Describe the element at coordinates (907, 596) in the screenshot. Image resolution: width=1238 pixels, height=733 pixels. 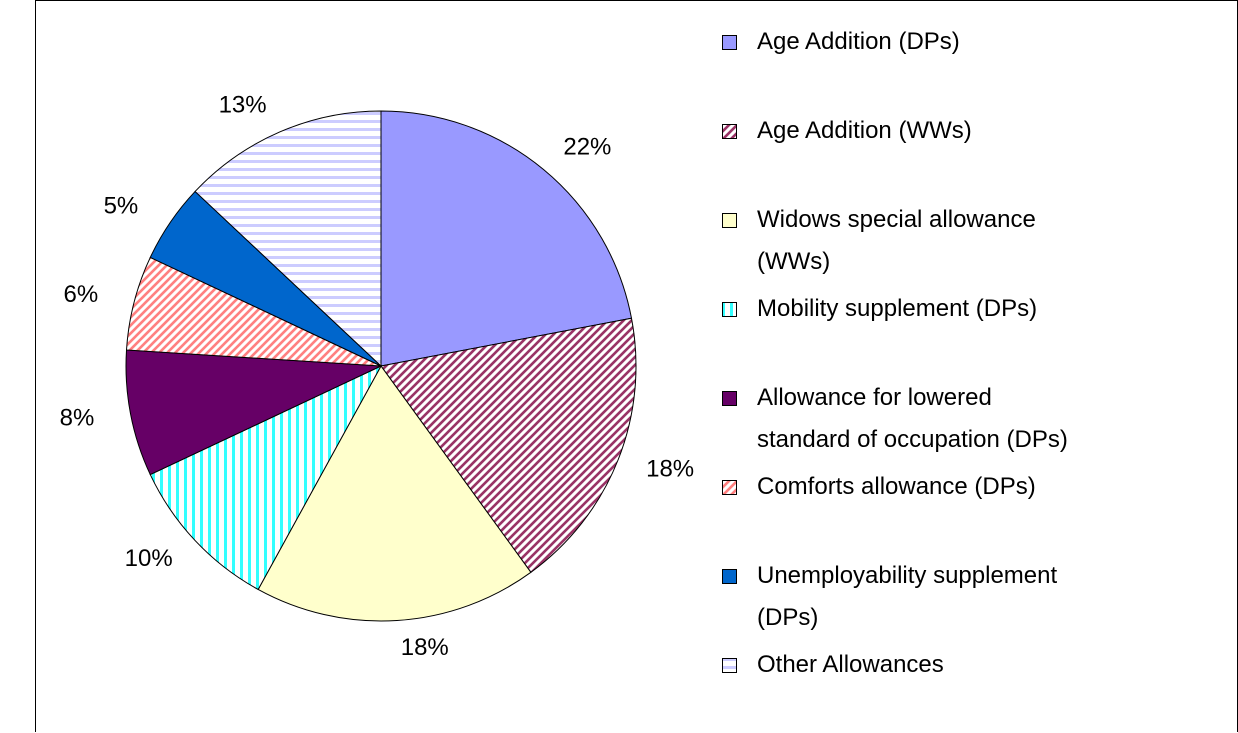
I see `legend-label: Unemployability supplement (DPs)` at that location.